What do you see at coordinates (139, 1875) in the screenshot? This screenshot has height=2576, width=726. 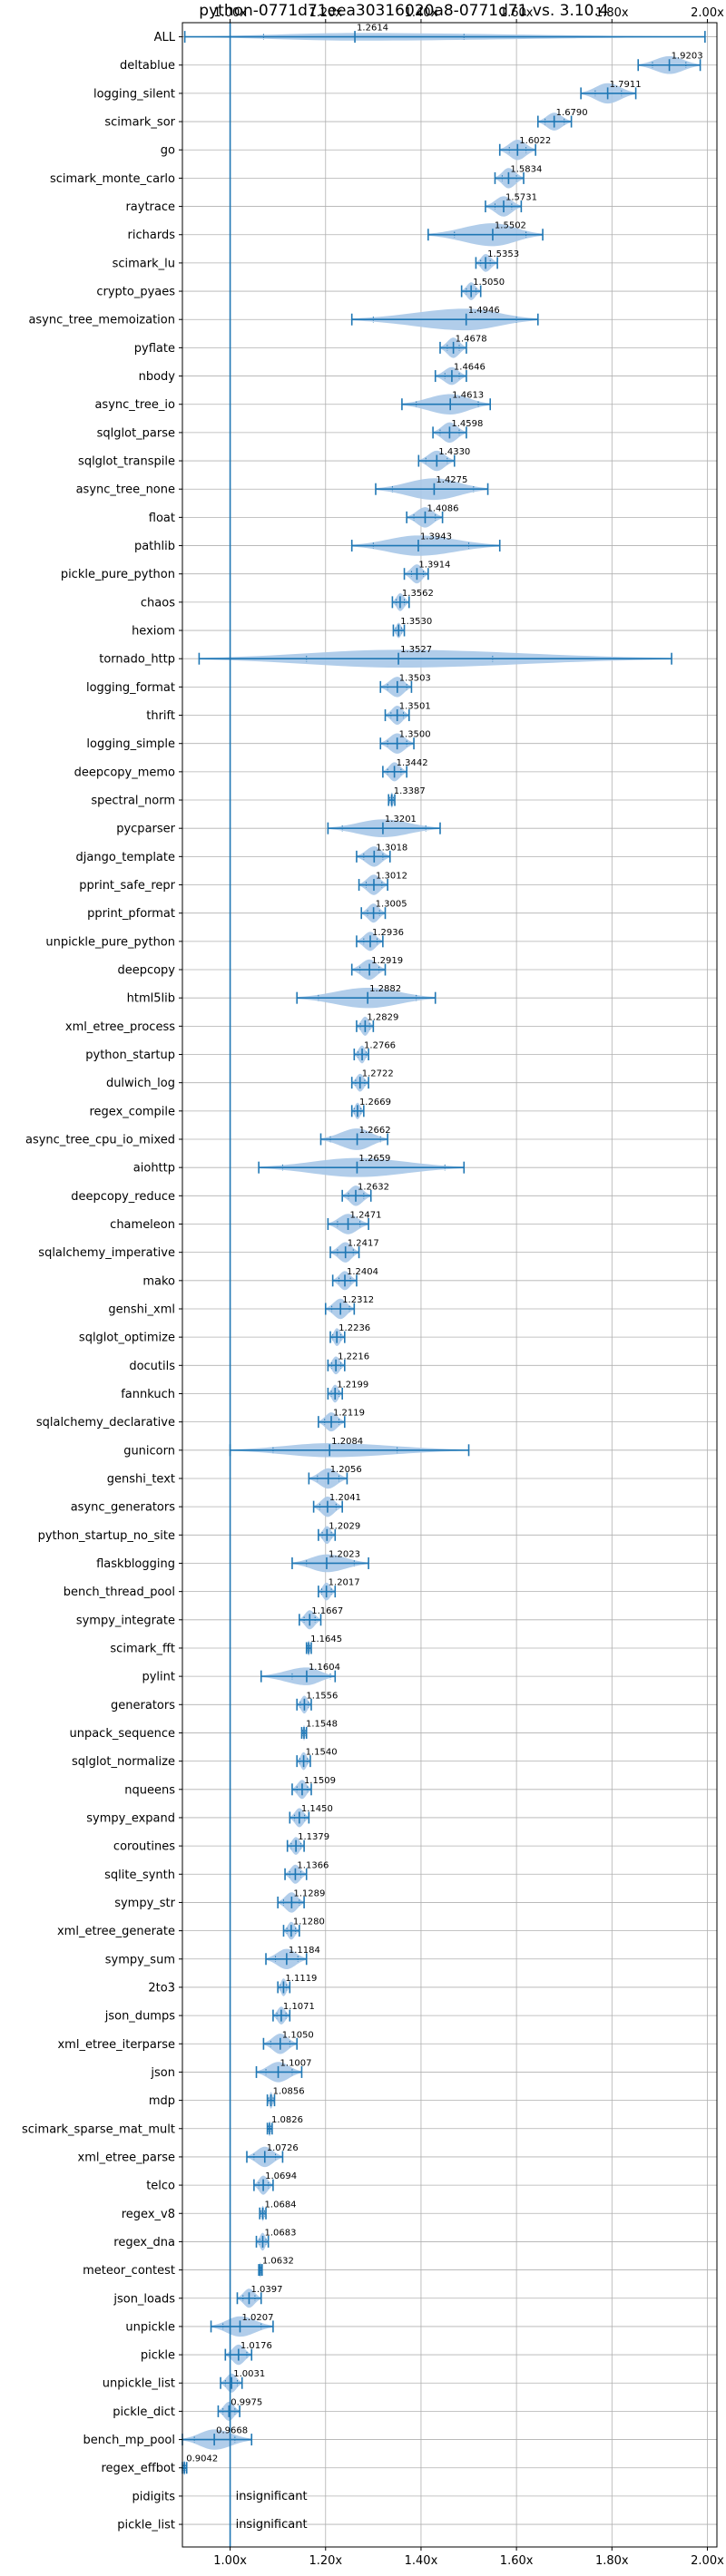 I see `category-label: sqlite_synth` at bounding box center [139, 1875].